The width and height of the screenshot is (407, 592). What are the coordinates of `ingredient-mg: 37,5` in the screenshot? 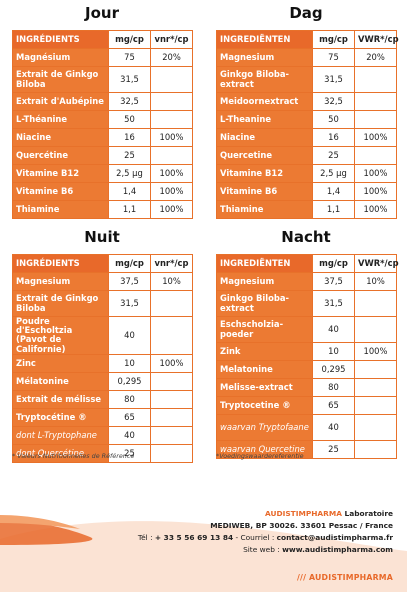 It's located at (333, 281).